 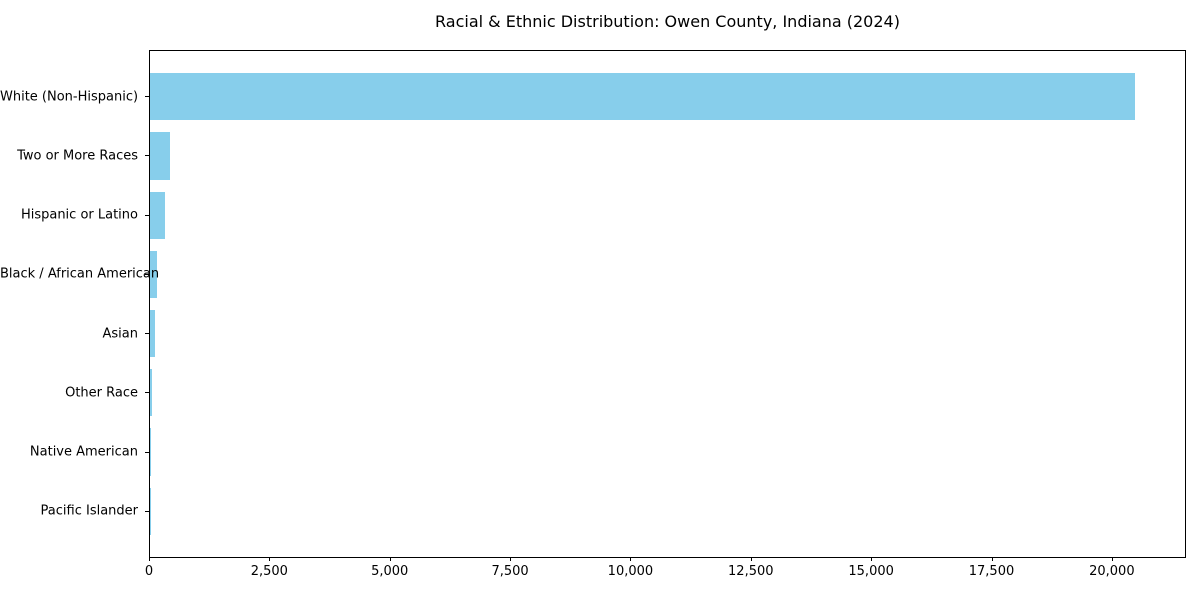 What do you see at coordinates (151, 393) in the screenshot?
I see `bar-other-race` at bounding box center [151, 393].